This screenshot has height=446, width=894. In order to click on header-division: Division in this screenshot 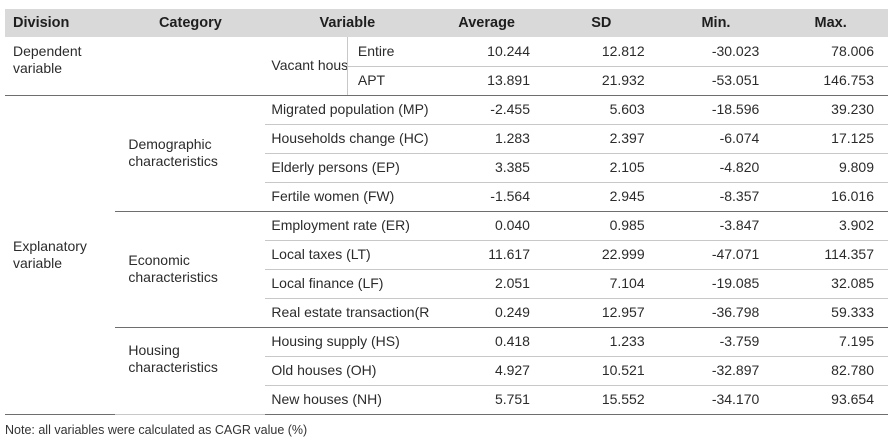, I will do `click(60, 23)`.